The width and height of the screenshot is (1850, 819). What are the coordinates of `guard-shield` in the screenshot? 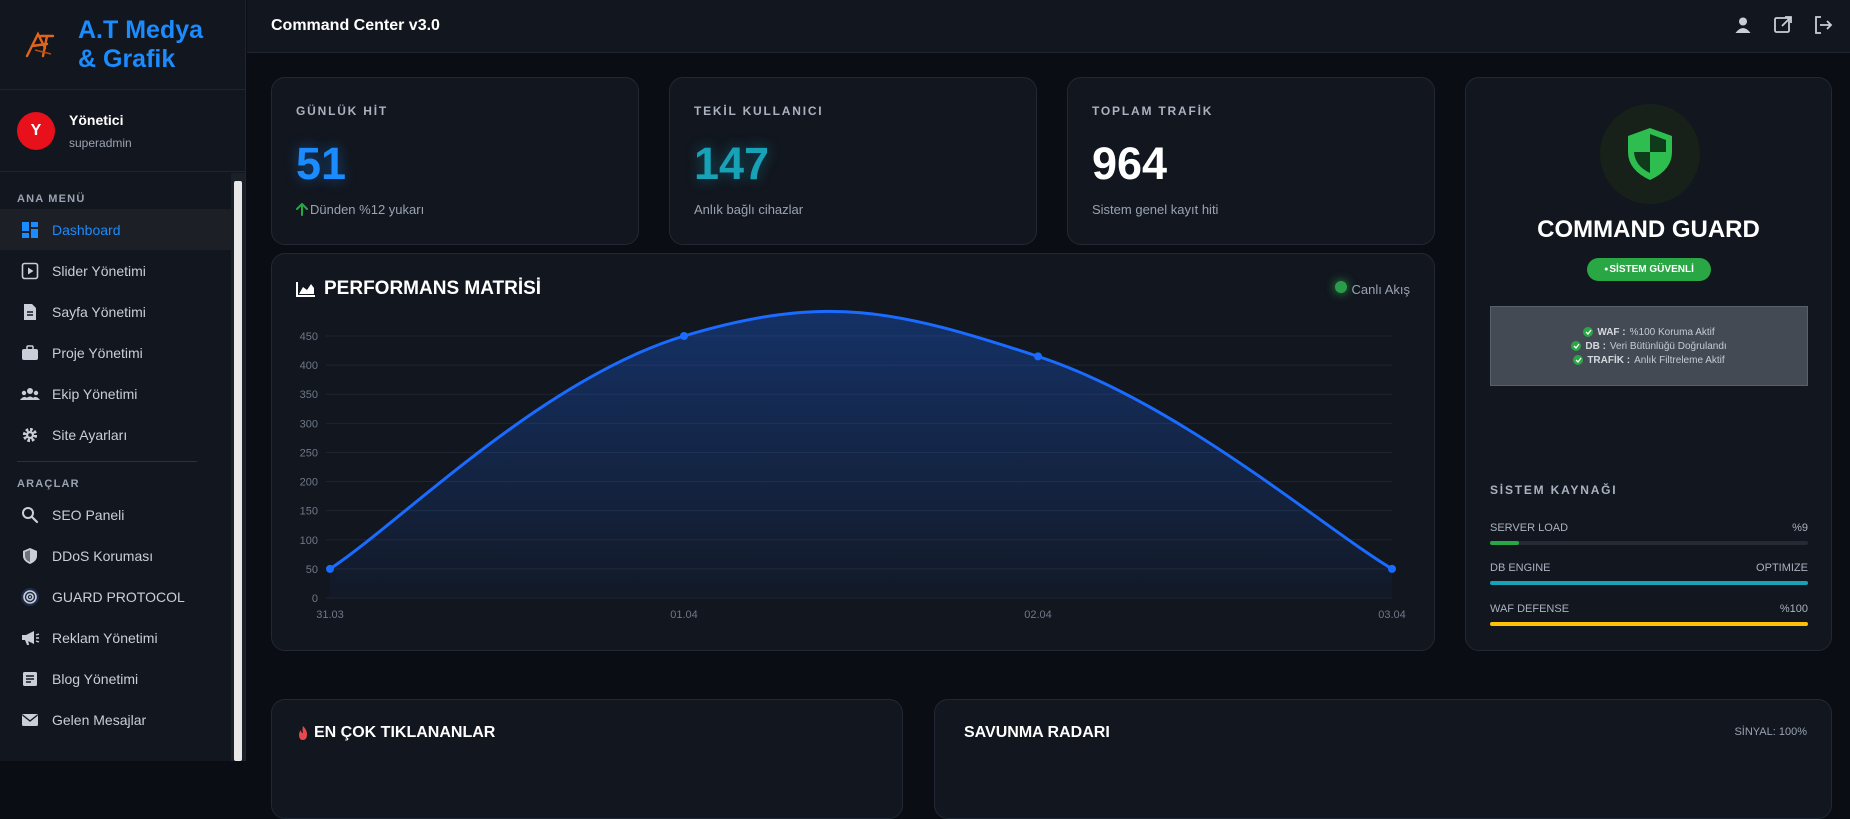 It's located at (1650, 154).